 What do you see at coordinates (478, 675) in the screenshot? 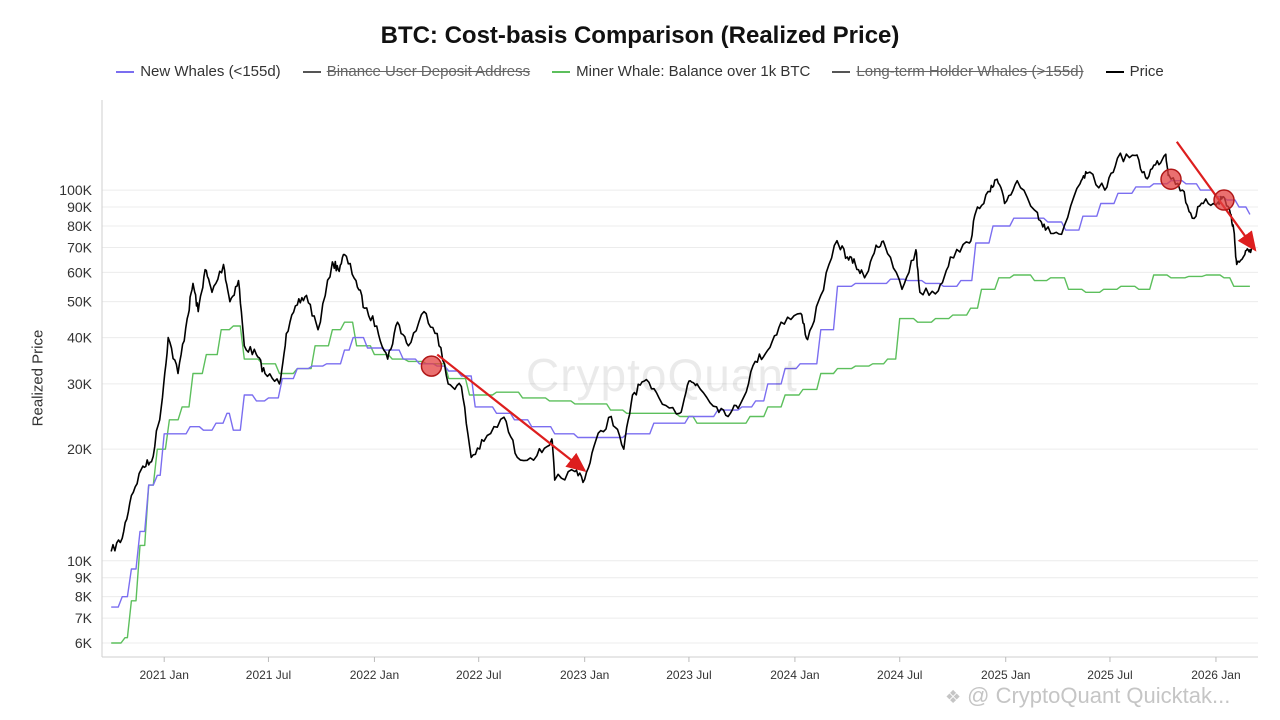
I see `x-tick-label: 2022 Jul` at bounding box center [478, 675].